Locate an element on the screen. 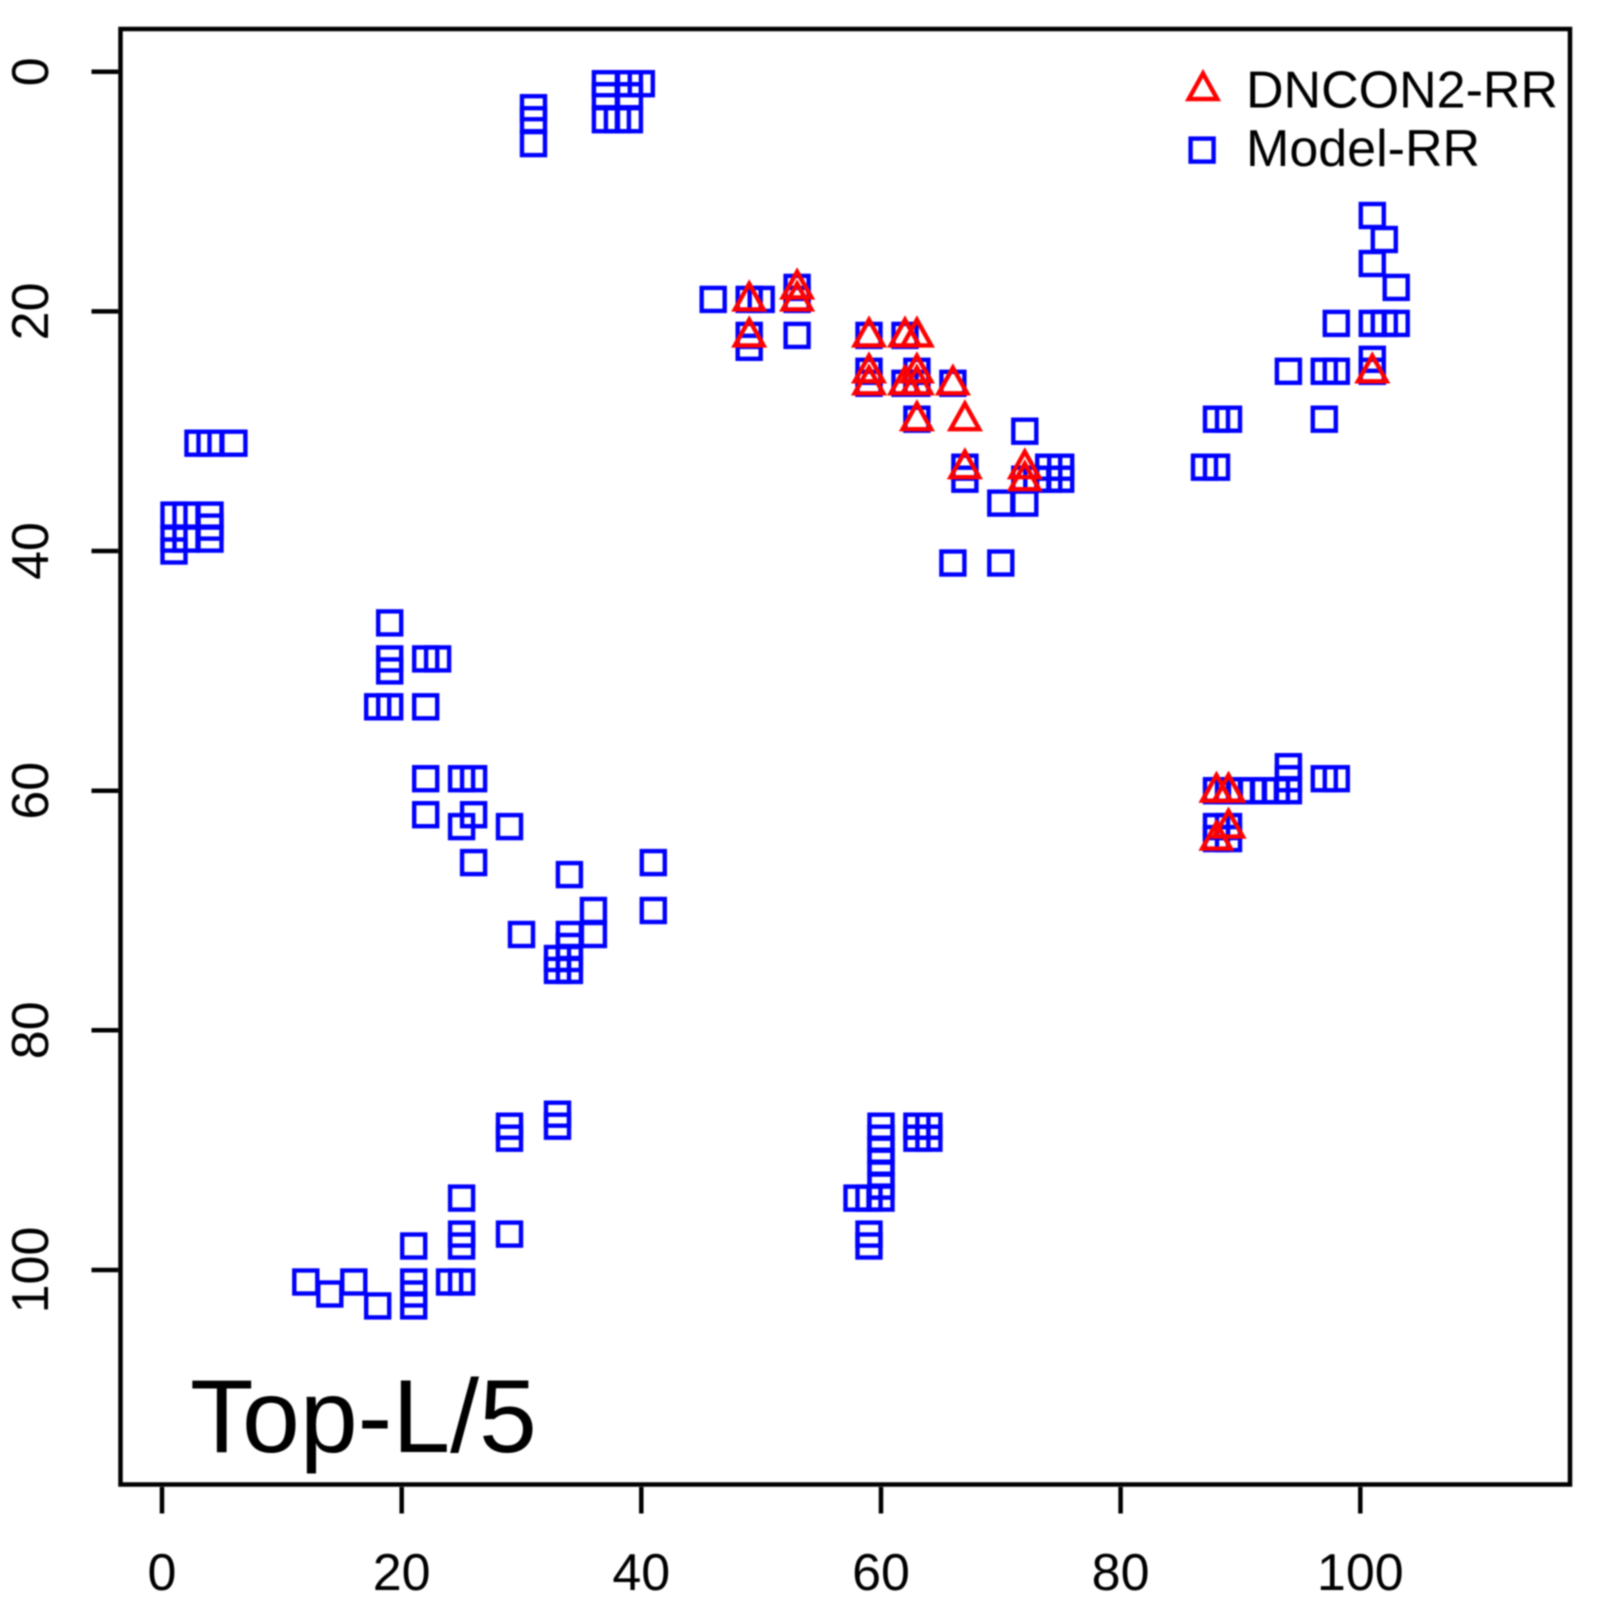 This screenshot has width=1600, height=1600. svg-text: Model-RR is located at coordinates (1363, 149).